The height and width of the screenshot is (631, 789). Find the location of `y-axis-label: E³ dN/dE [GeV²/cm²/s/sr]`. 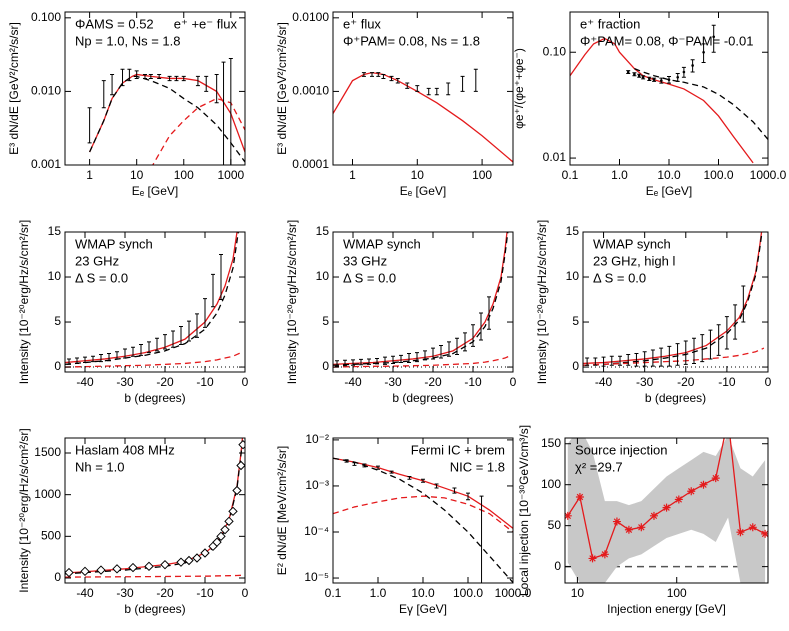

y-axis-label: E³ dN/dE [GeV²/cm²/s/sr] is located at coordinates (14, 88).